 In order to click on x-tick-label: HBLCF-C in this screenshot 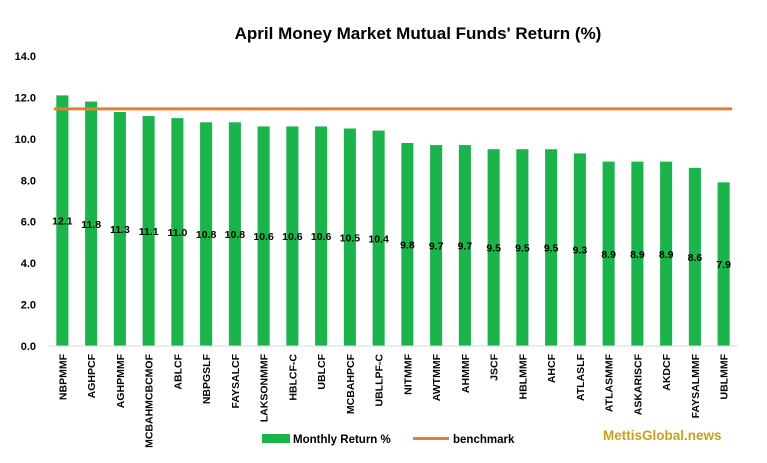, I will do `click(293, 377)`.